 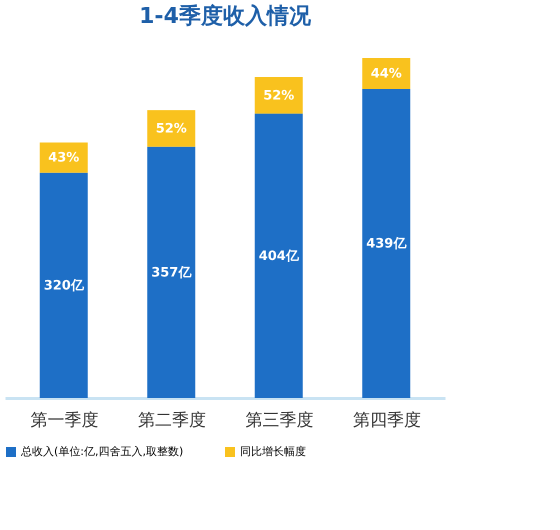 What do you see at coordinates (64, 158) in the screenshot?
I see `data-label: 43%` at bounding box center [64, 158].